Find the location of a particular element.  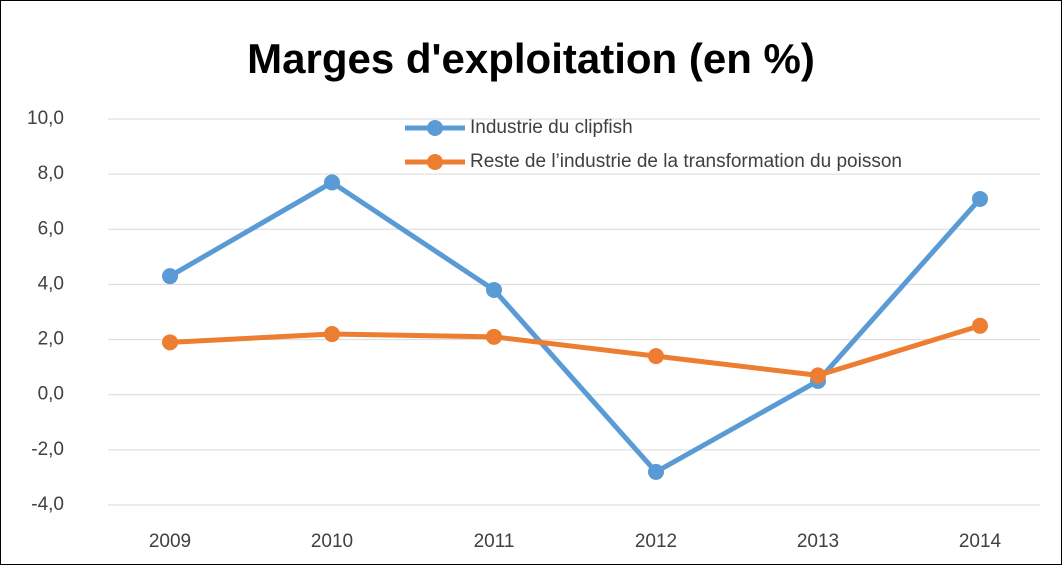

y-tick-label: -4,0 is located at coordinates (47, 504).